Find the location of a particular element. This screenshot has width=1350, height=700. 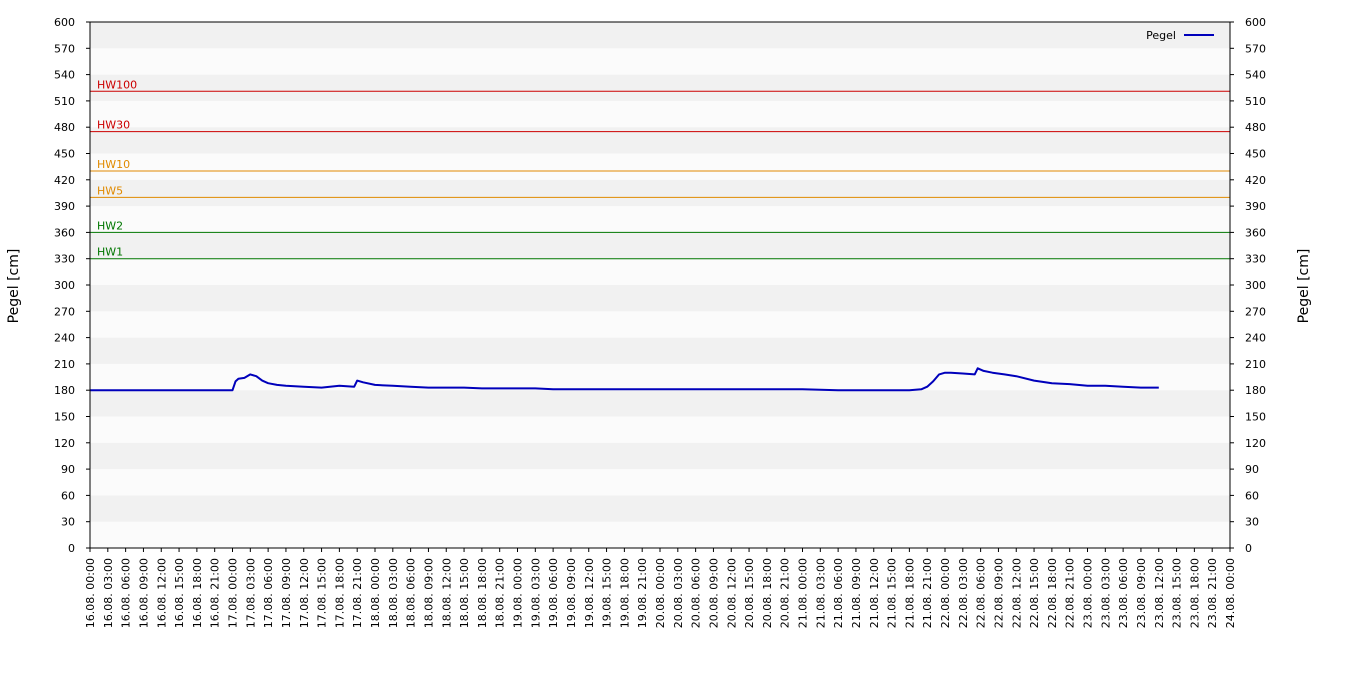

y-tick-label-left: 270 is located at coordinates (64, 311).